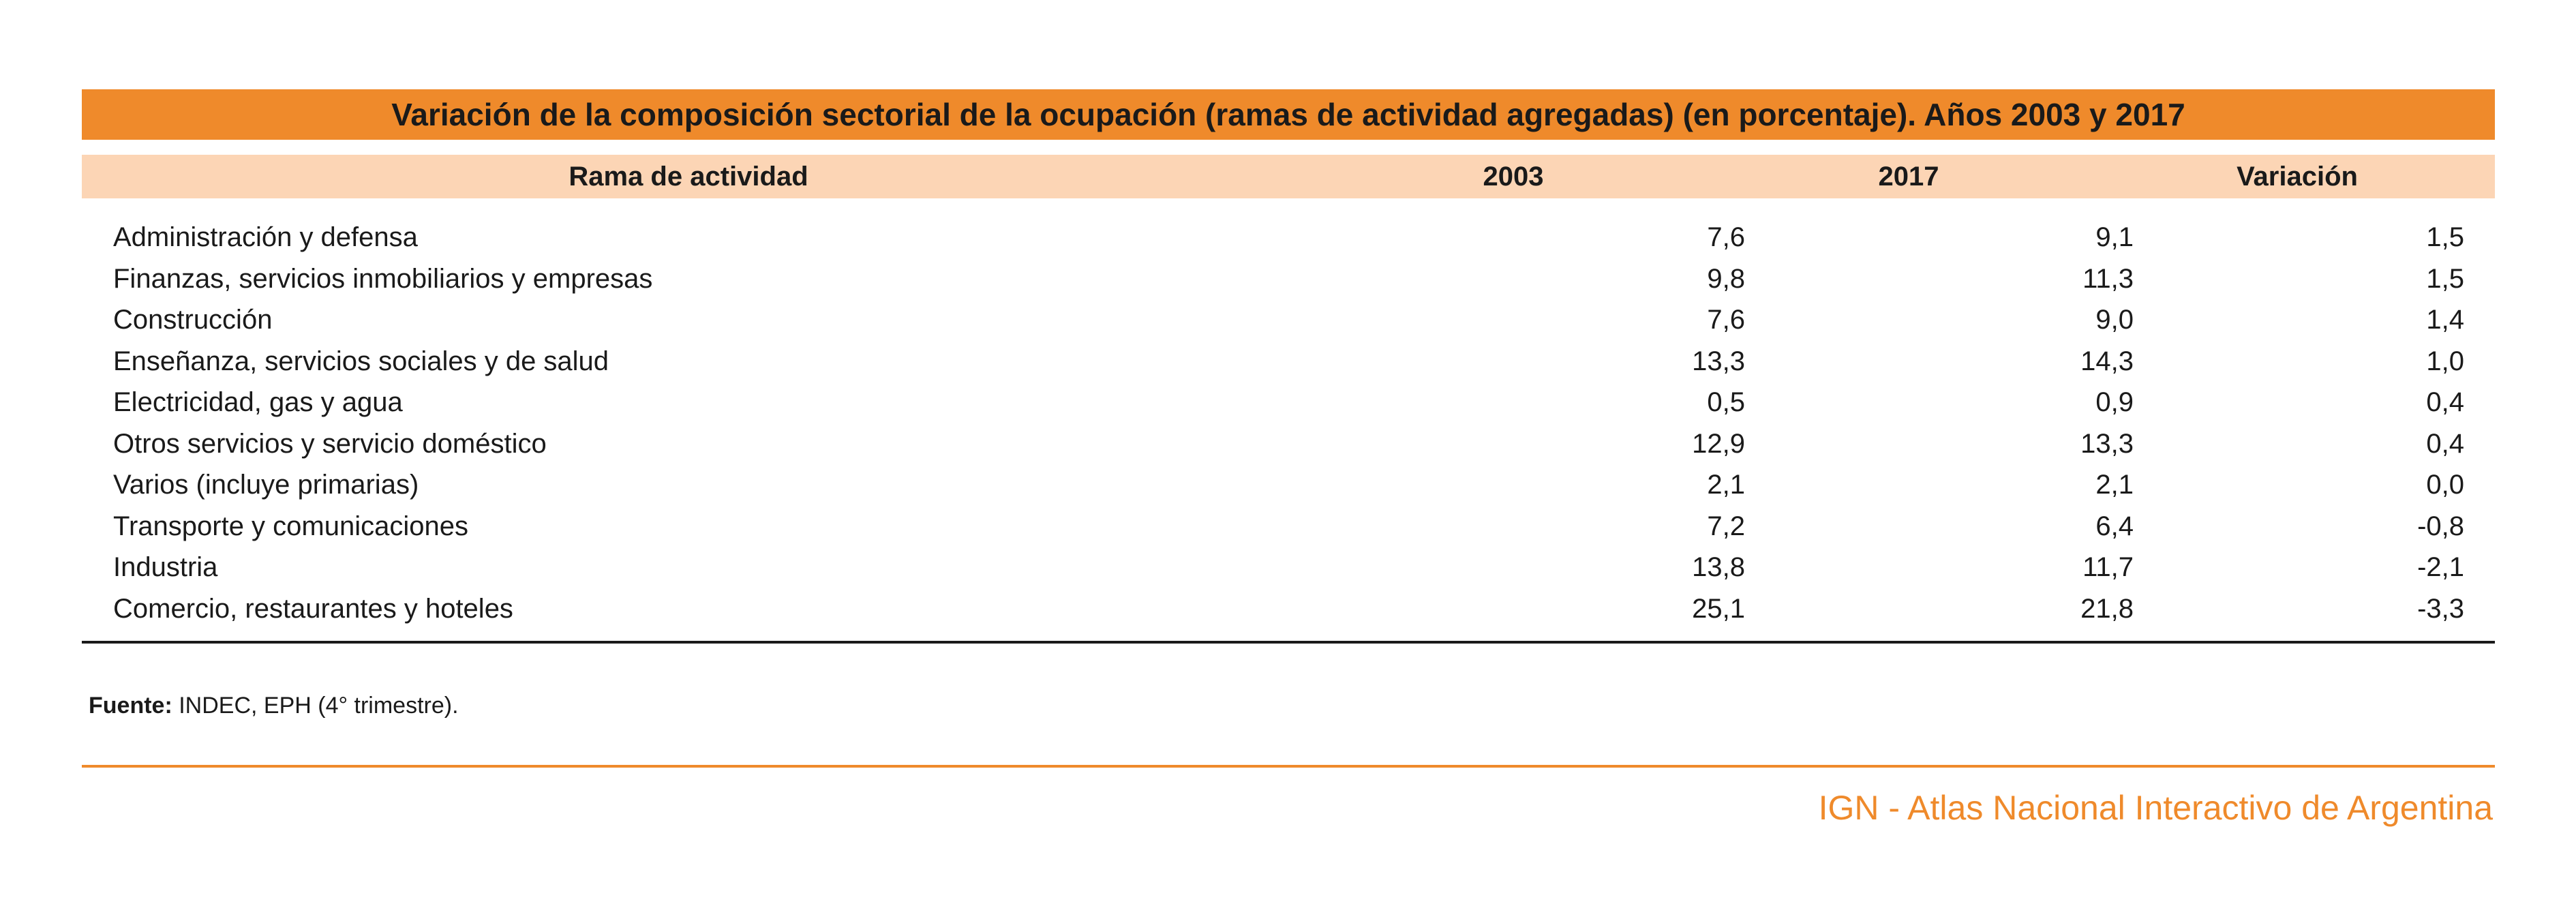 This screenshot has width=2576, height=906. I want to click on header-2003: 2003, so click(1513, 177).